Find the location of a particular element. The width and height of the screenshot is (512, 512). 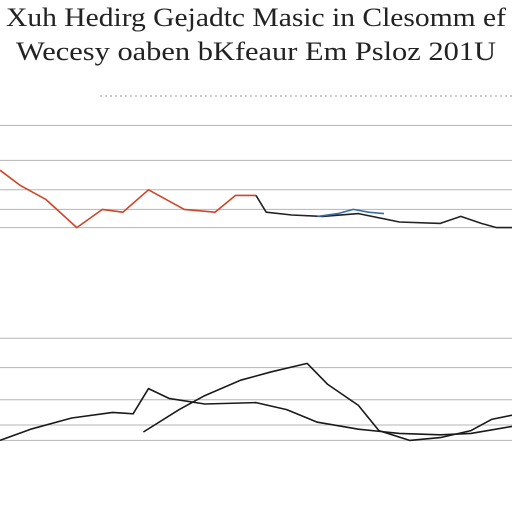

chart-subtitle: Wecesy oaben bKfeaur Em Psloz 201U is located at coordinates (256, 51).